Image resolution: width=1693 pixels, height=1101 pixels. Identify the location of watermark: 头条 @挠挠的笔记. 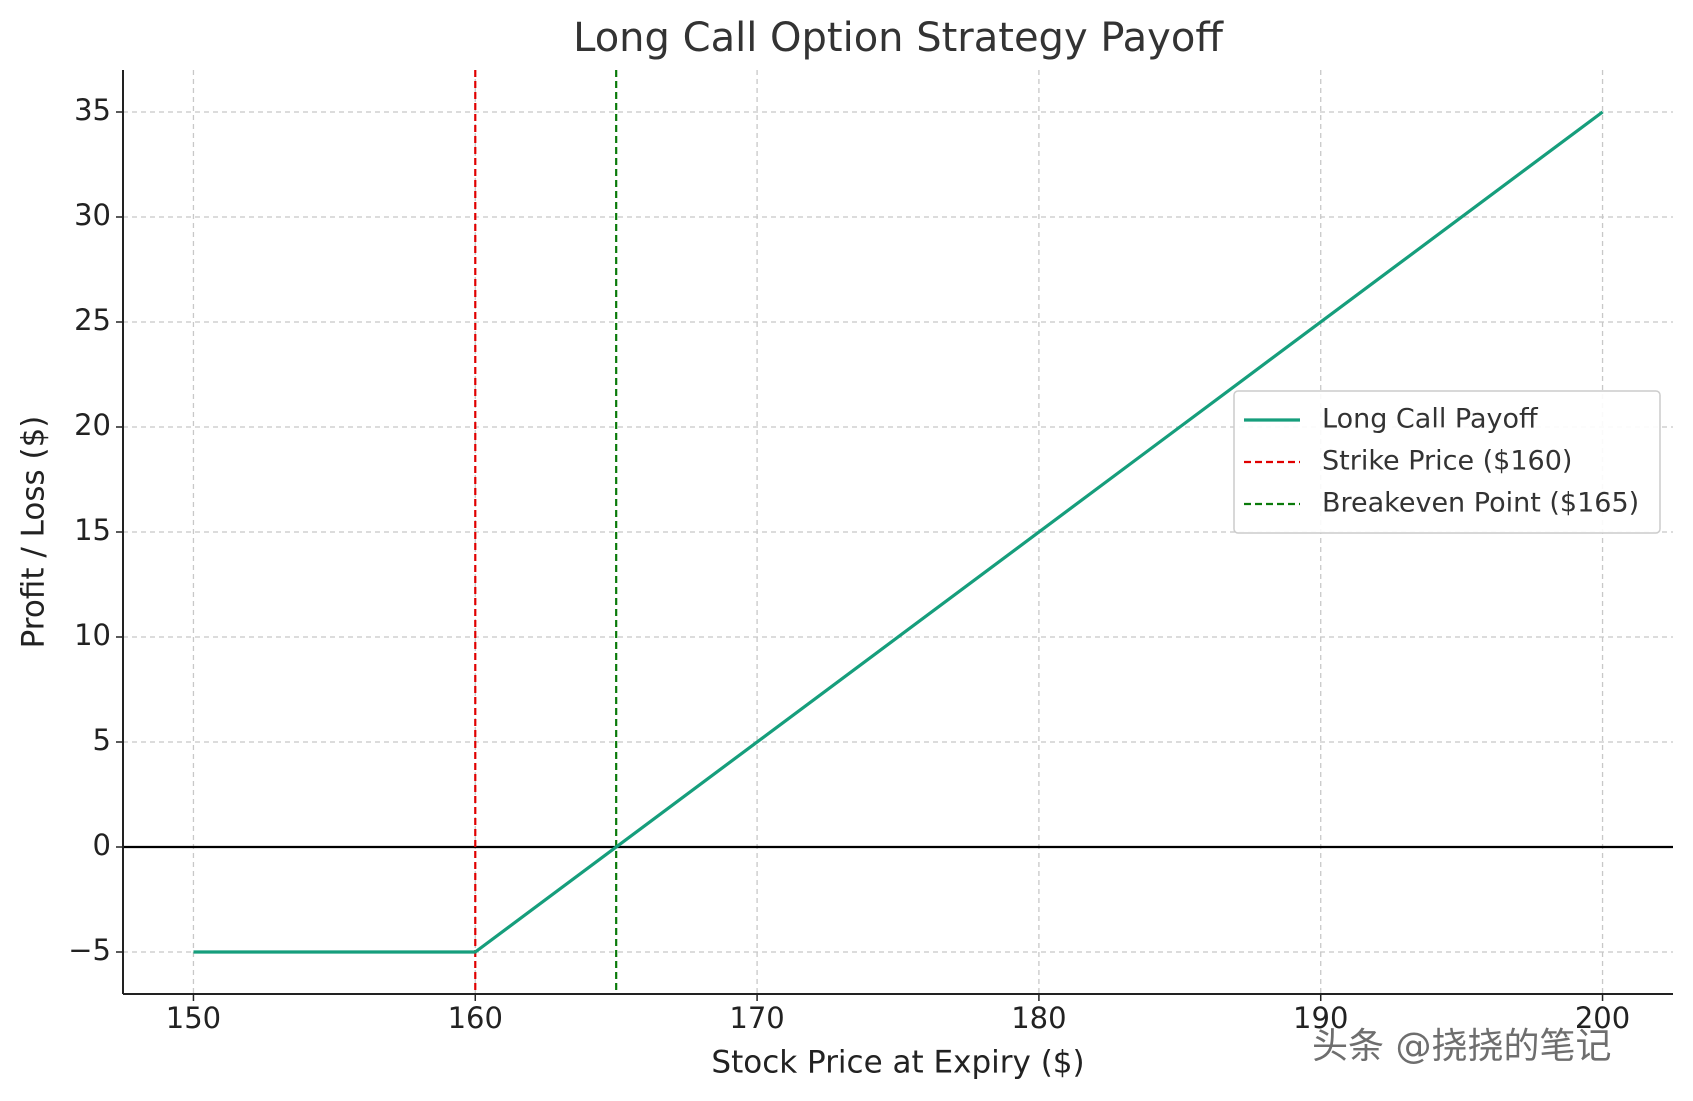
(1461, 1046).